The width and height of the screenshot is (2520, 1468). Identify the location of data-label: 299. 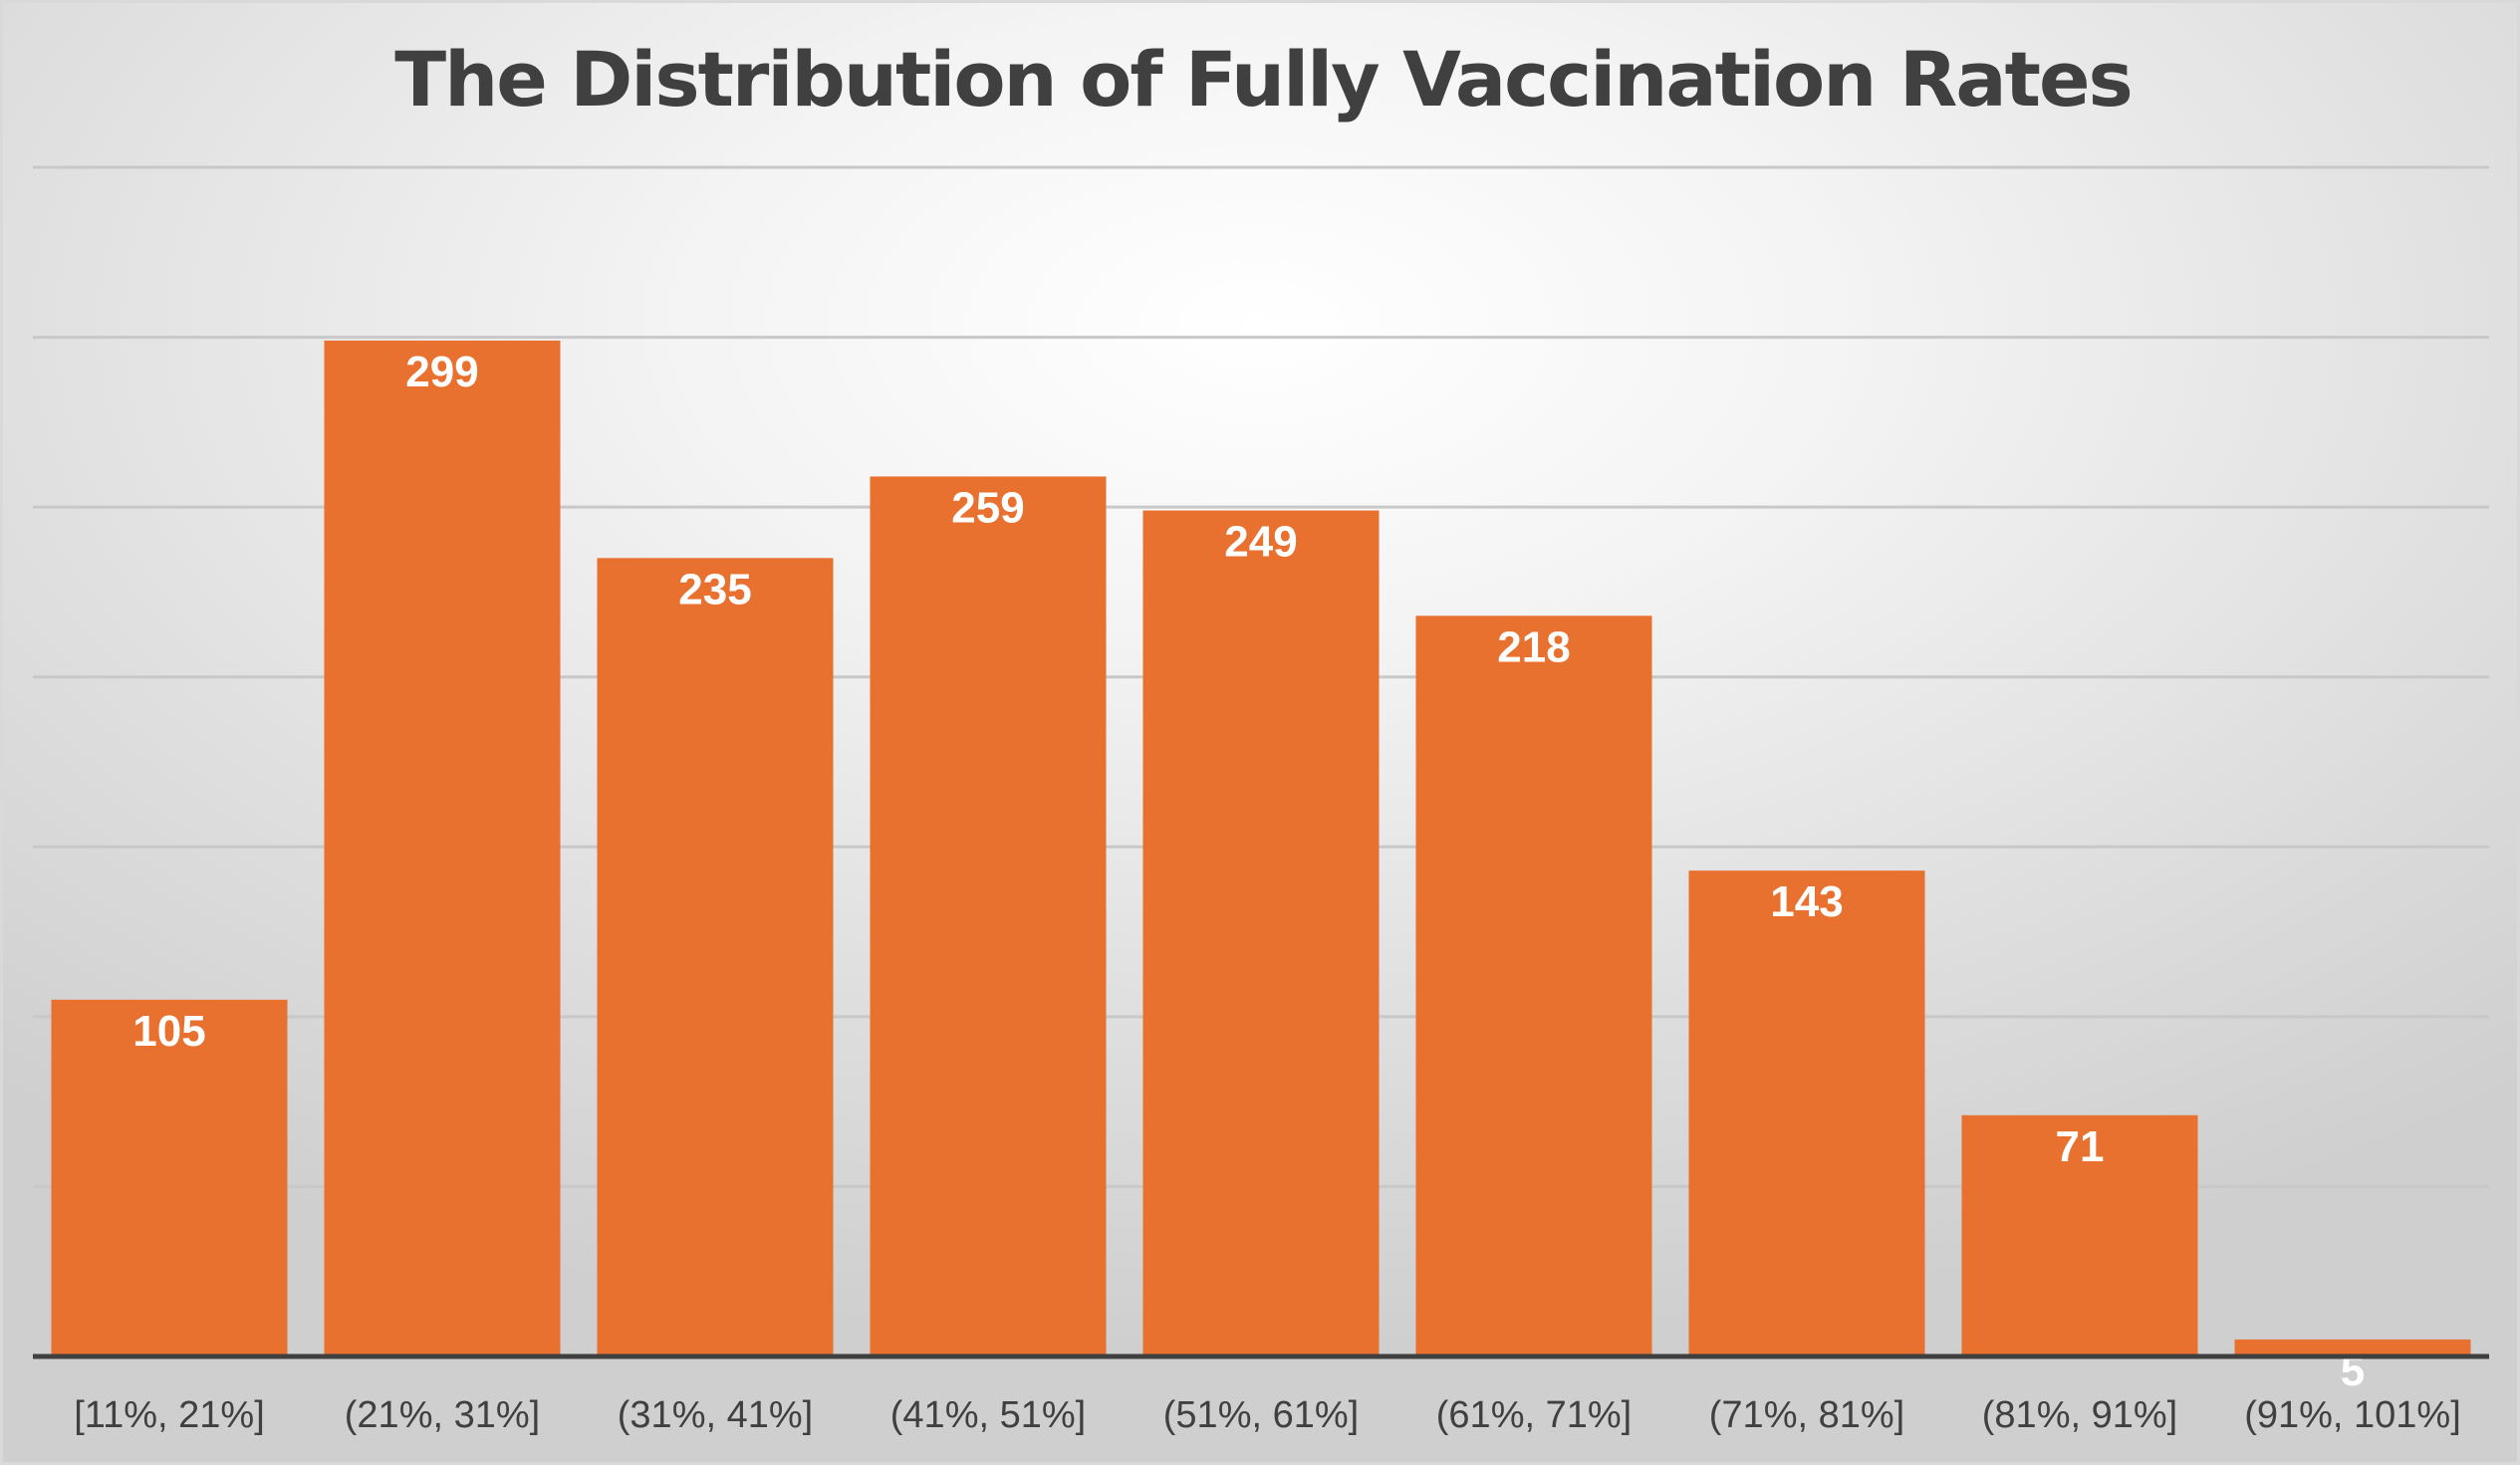
(441, 372).